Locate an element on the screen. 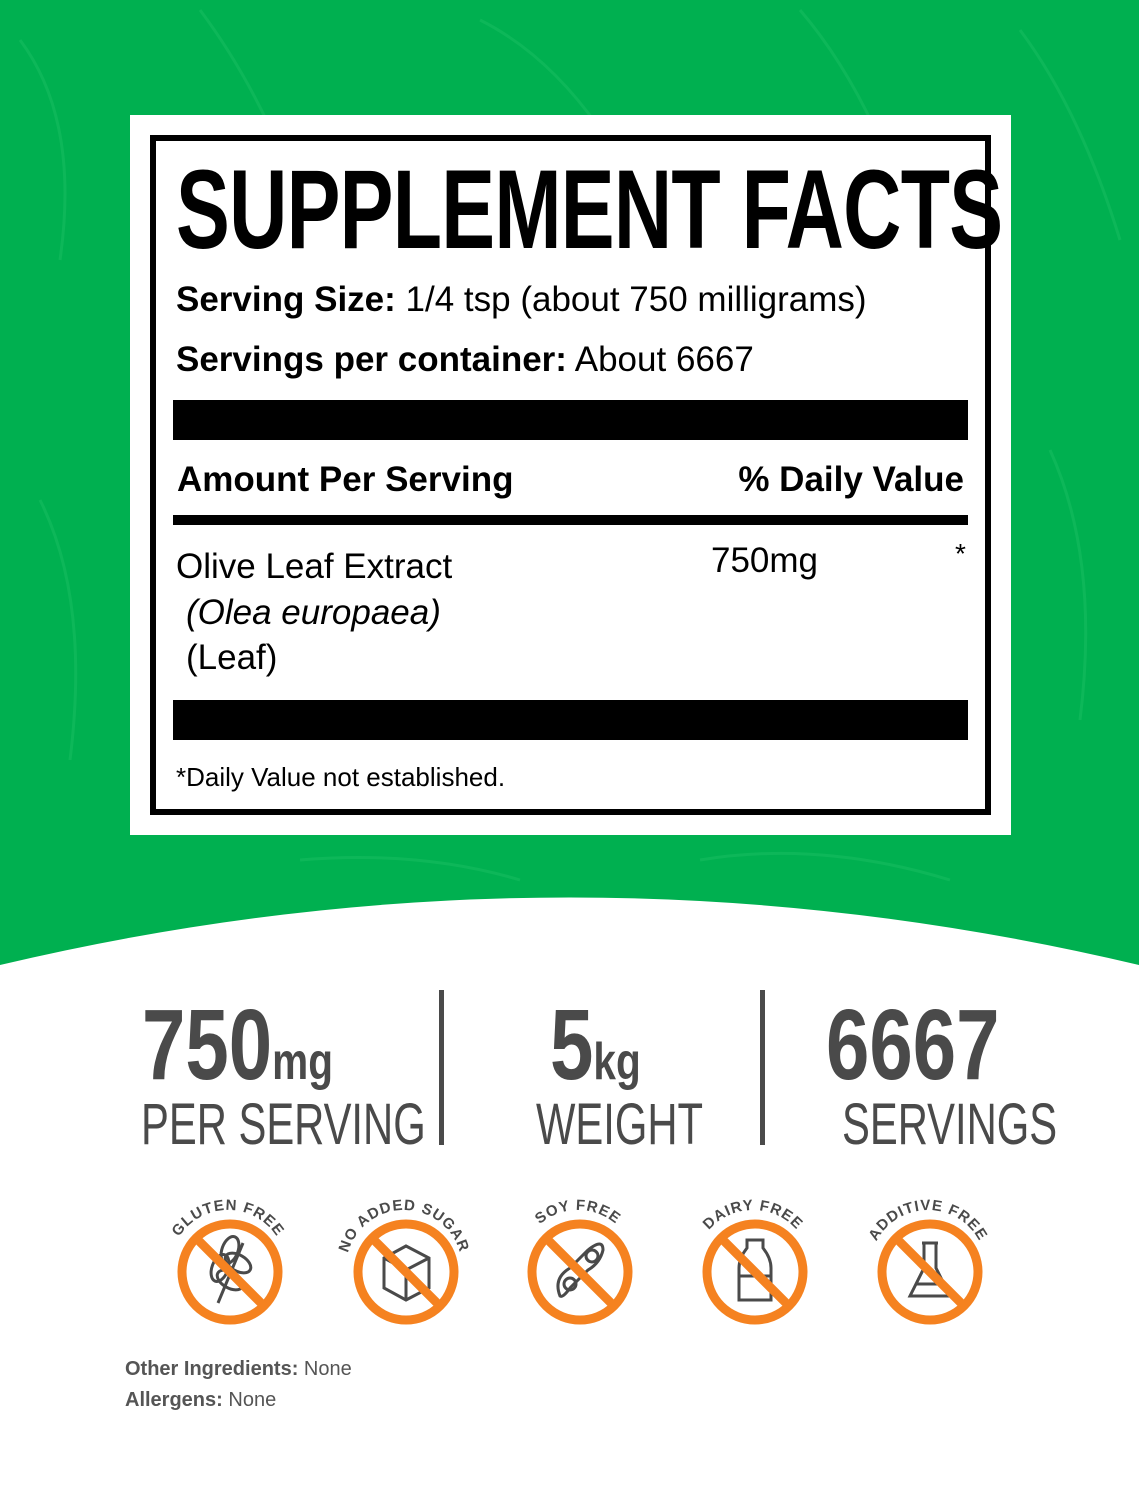 The image size is (1139, 1500). divider-thick-bottom is located at coordinates (570, 720).